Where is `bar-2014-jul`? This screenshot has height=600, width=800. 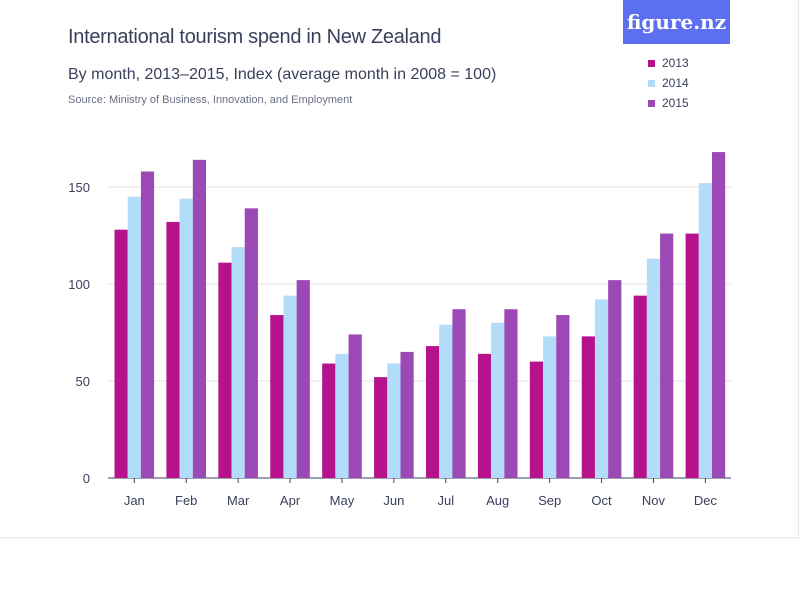 bar-2014-jul is located at coordinates (446, 401).